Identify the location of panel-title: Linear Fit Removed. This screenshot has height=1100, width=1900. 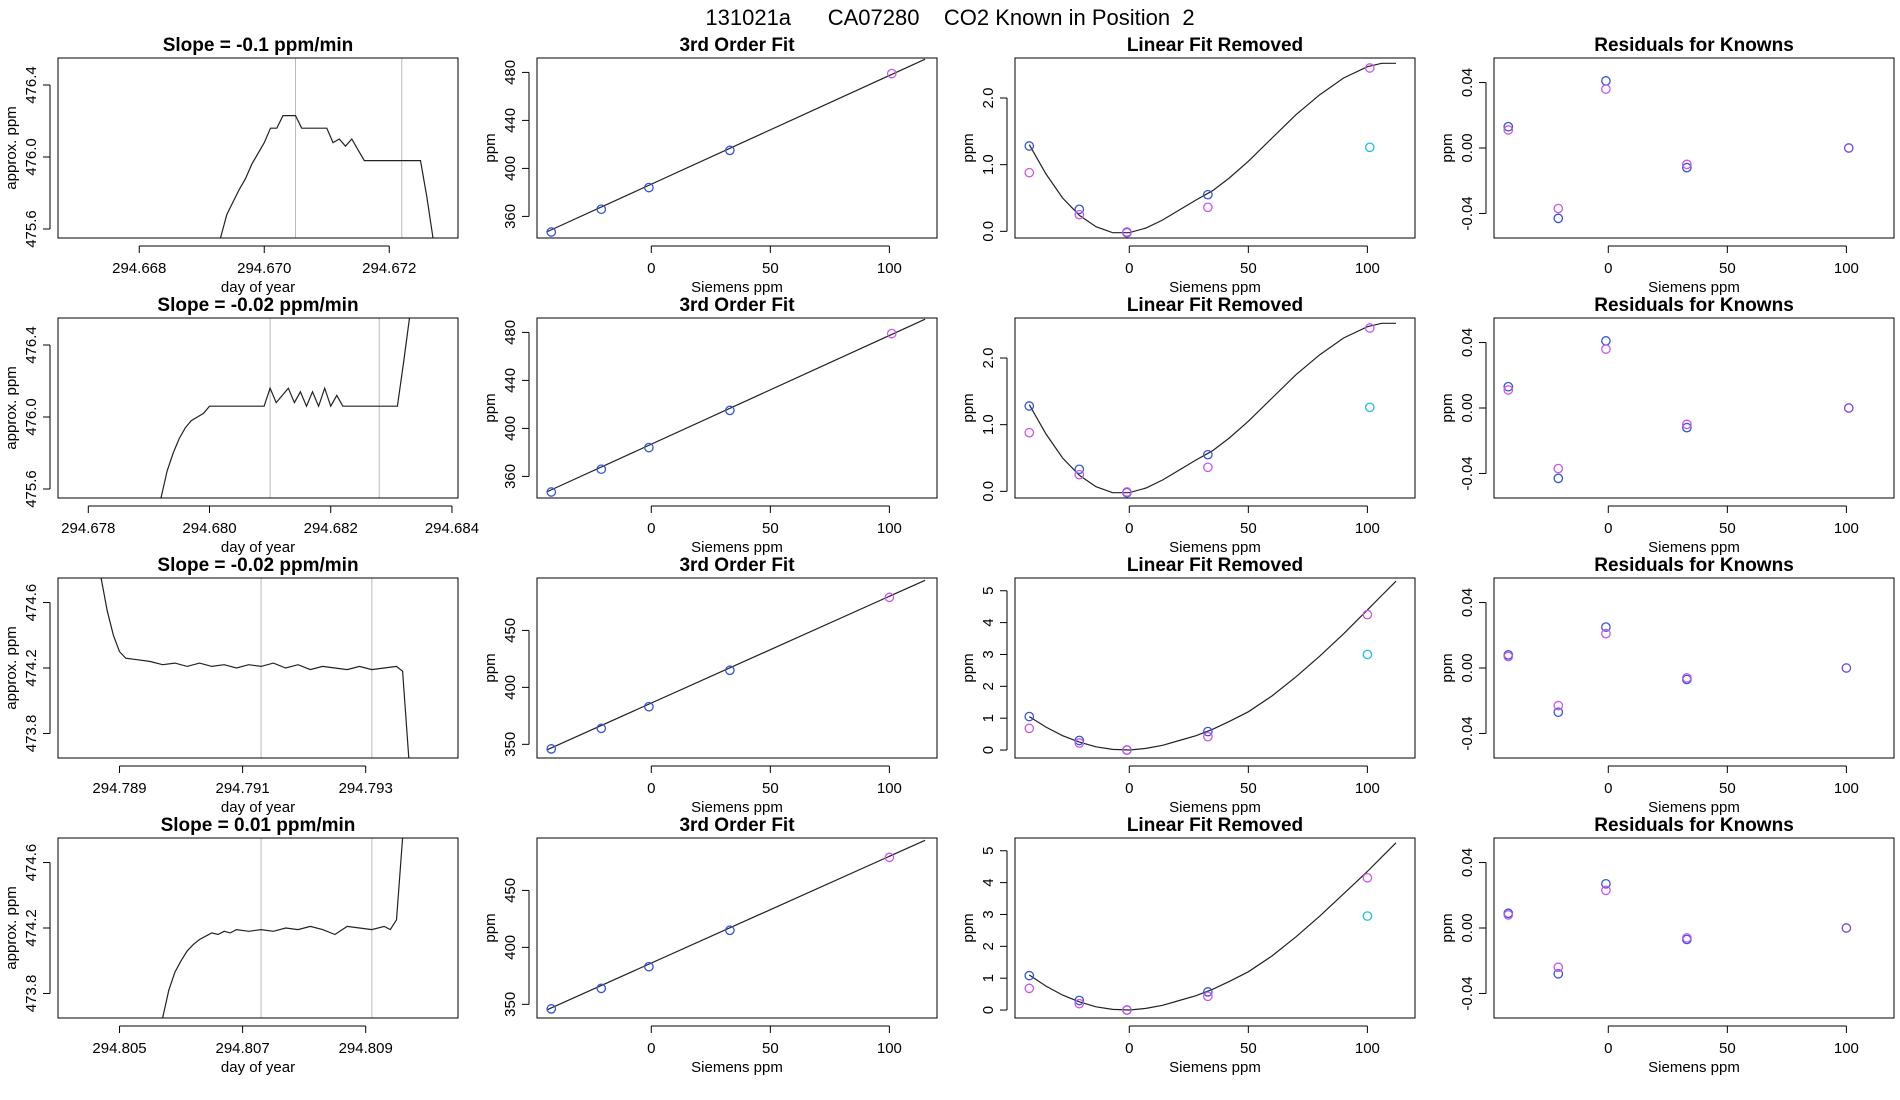
(1215, 45).